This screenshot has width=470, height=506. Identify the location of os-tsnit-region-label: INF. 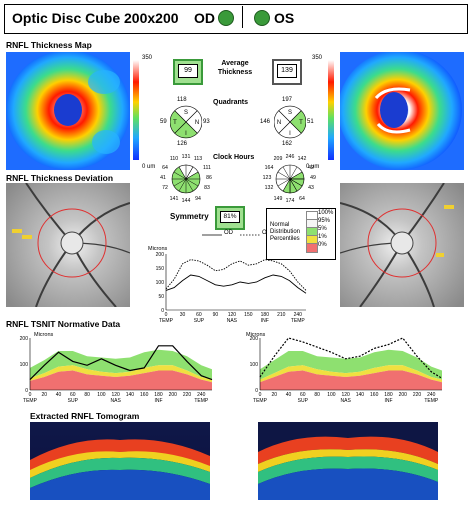
(388, 401).